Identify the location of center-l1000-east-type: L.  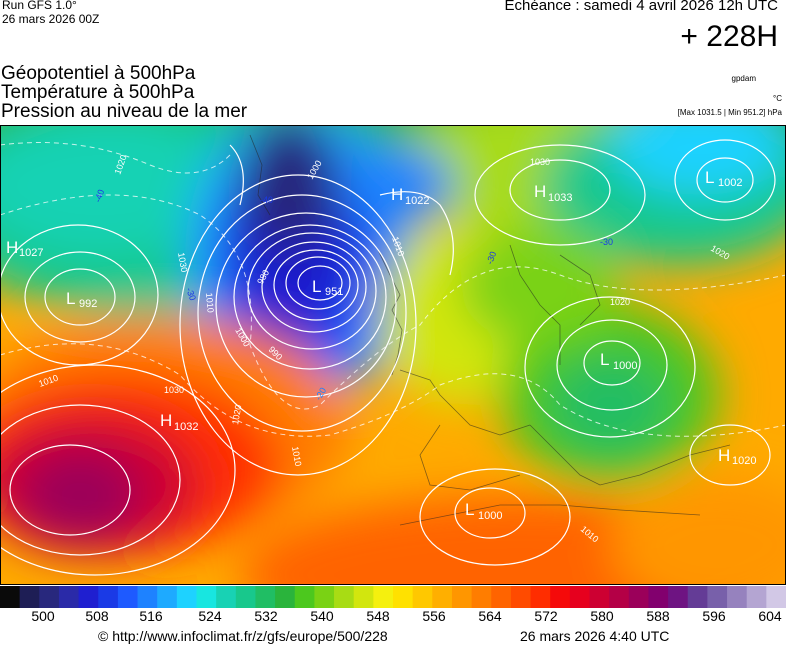
(604, 359).